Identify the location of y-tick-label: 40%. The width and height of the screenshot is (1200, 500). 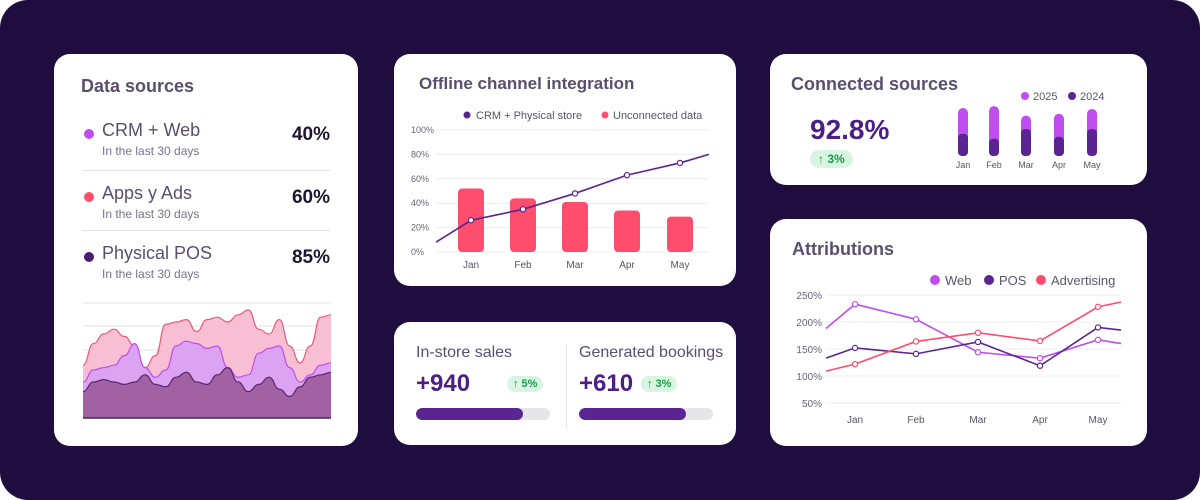
(420, 203).